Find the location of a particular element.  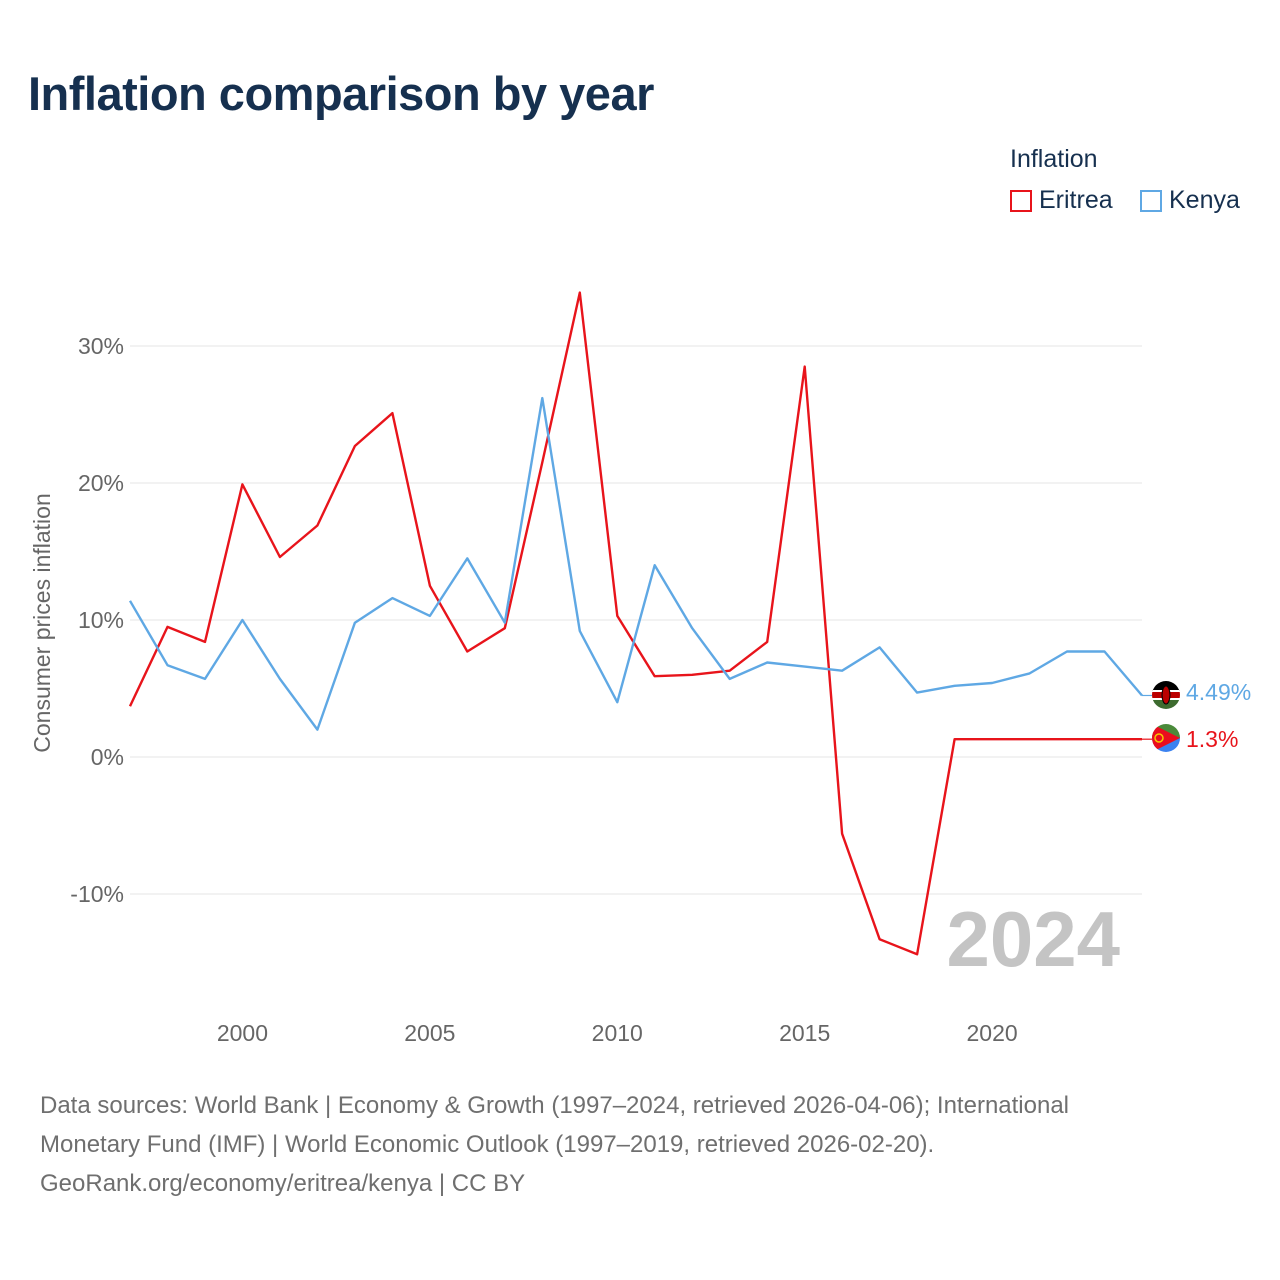

legend-item-eritrea: Eritrea is located at coordinates (1061, 200).